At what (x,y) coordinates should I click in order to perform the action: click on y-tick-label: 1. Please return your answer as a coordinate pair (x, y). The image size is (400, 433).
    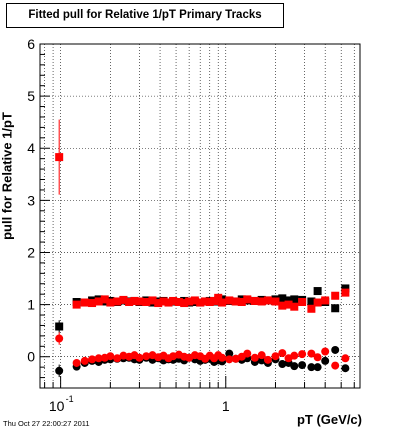
    Looking at the image, I should click on (31, 305).